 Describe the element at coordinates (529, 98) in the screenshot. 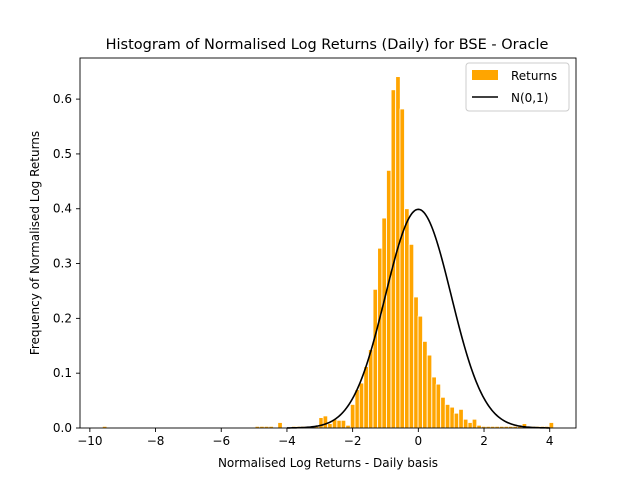

I see `legend-label-normal: N(0,1)` at that location.